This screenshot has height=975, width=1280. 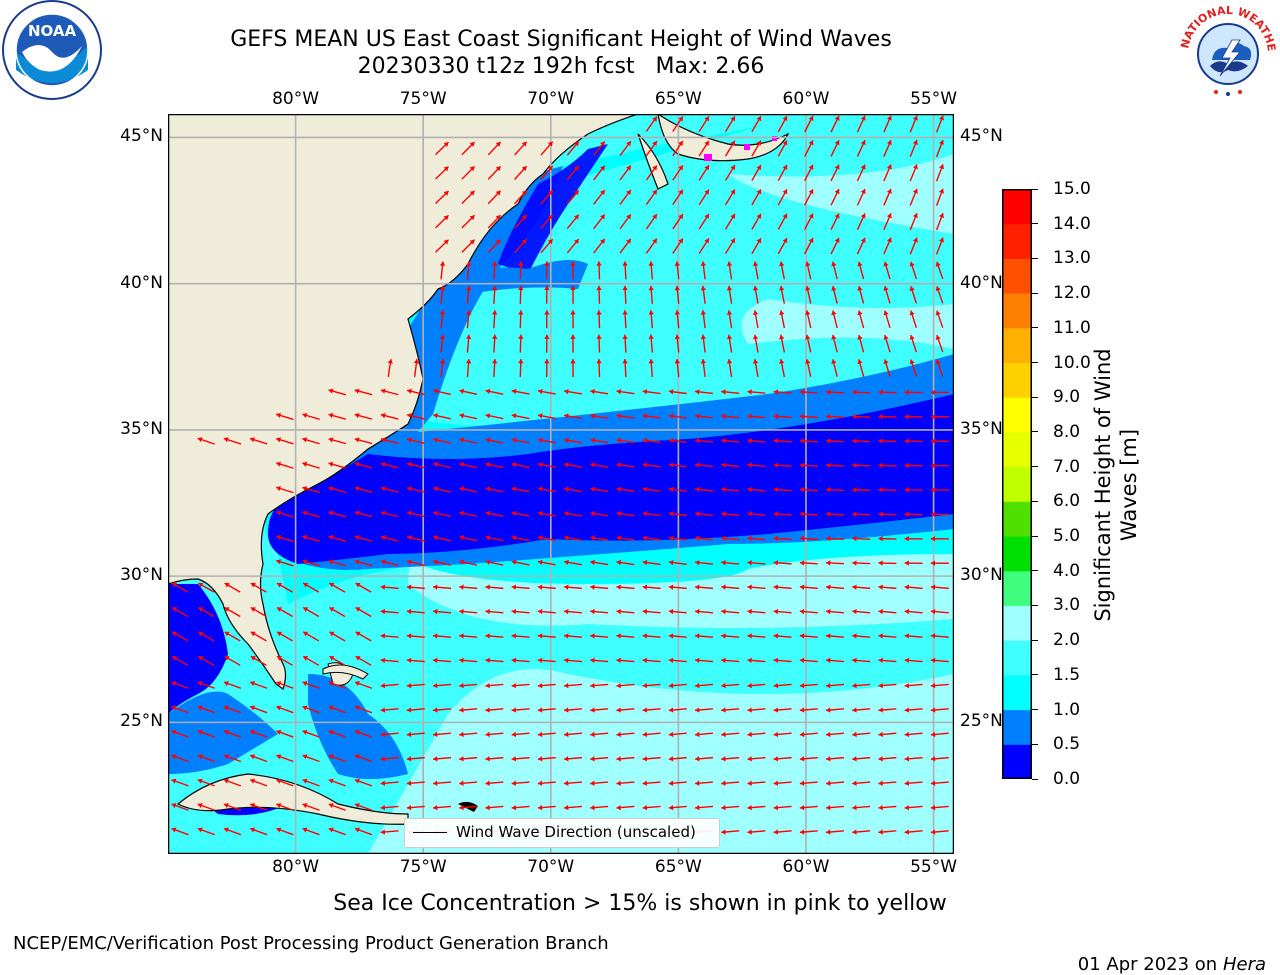 What do you see at coordinates (1066, 571) in the screenshot?
I see `colorbar-tick: 4.0` at bounding box center [1066, 571].